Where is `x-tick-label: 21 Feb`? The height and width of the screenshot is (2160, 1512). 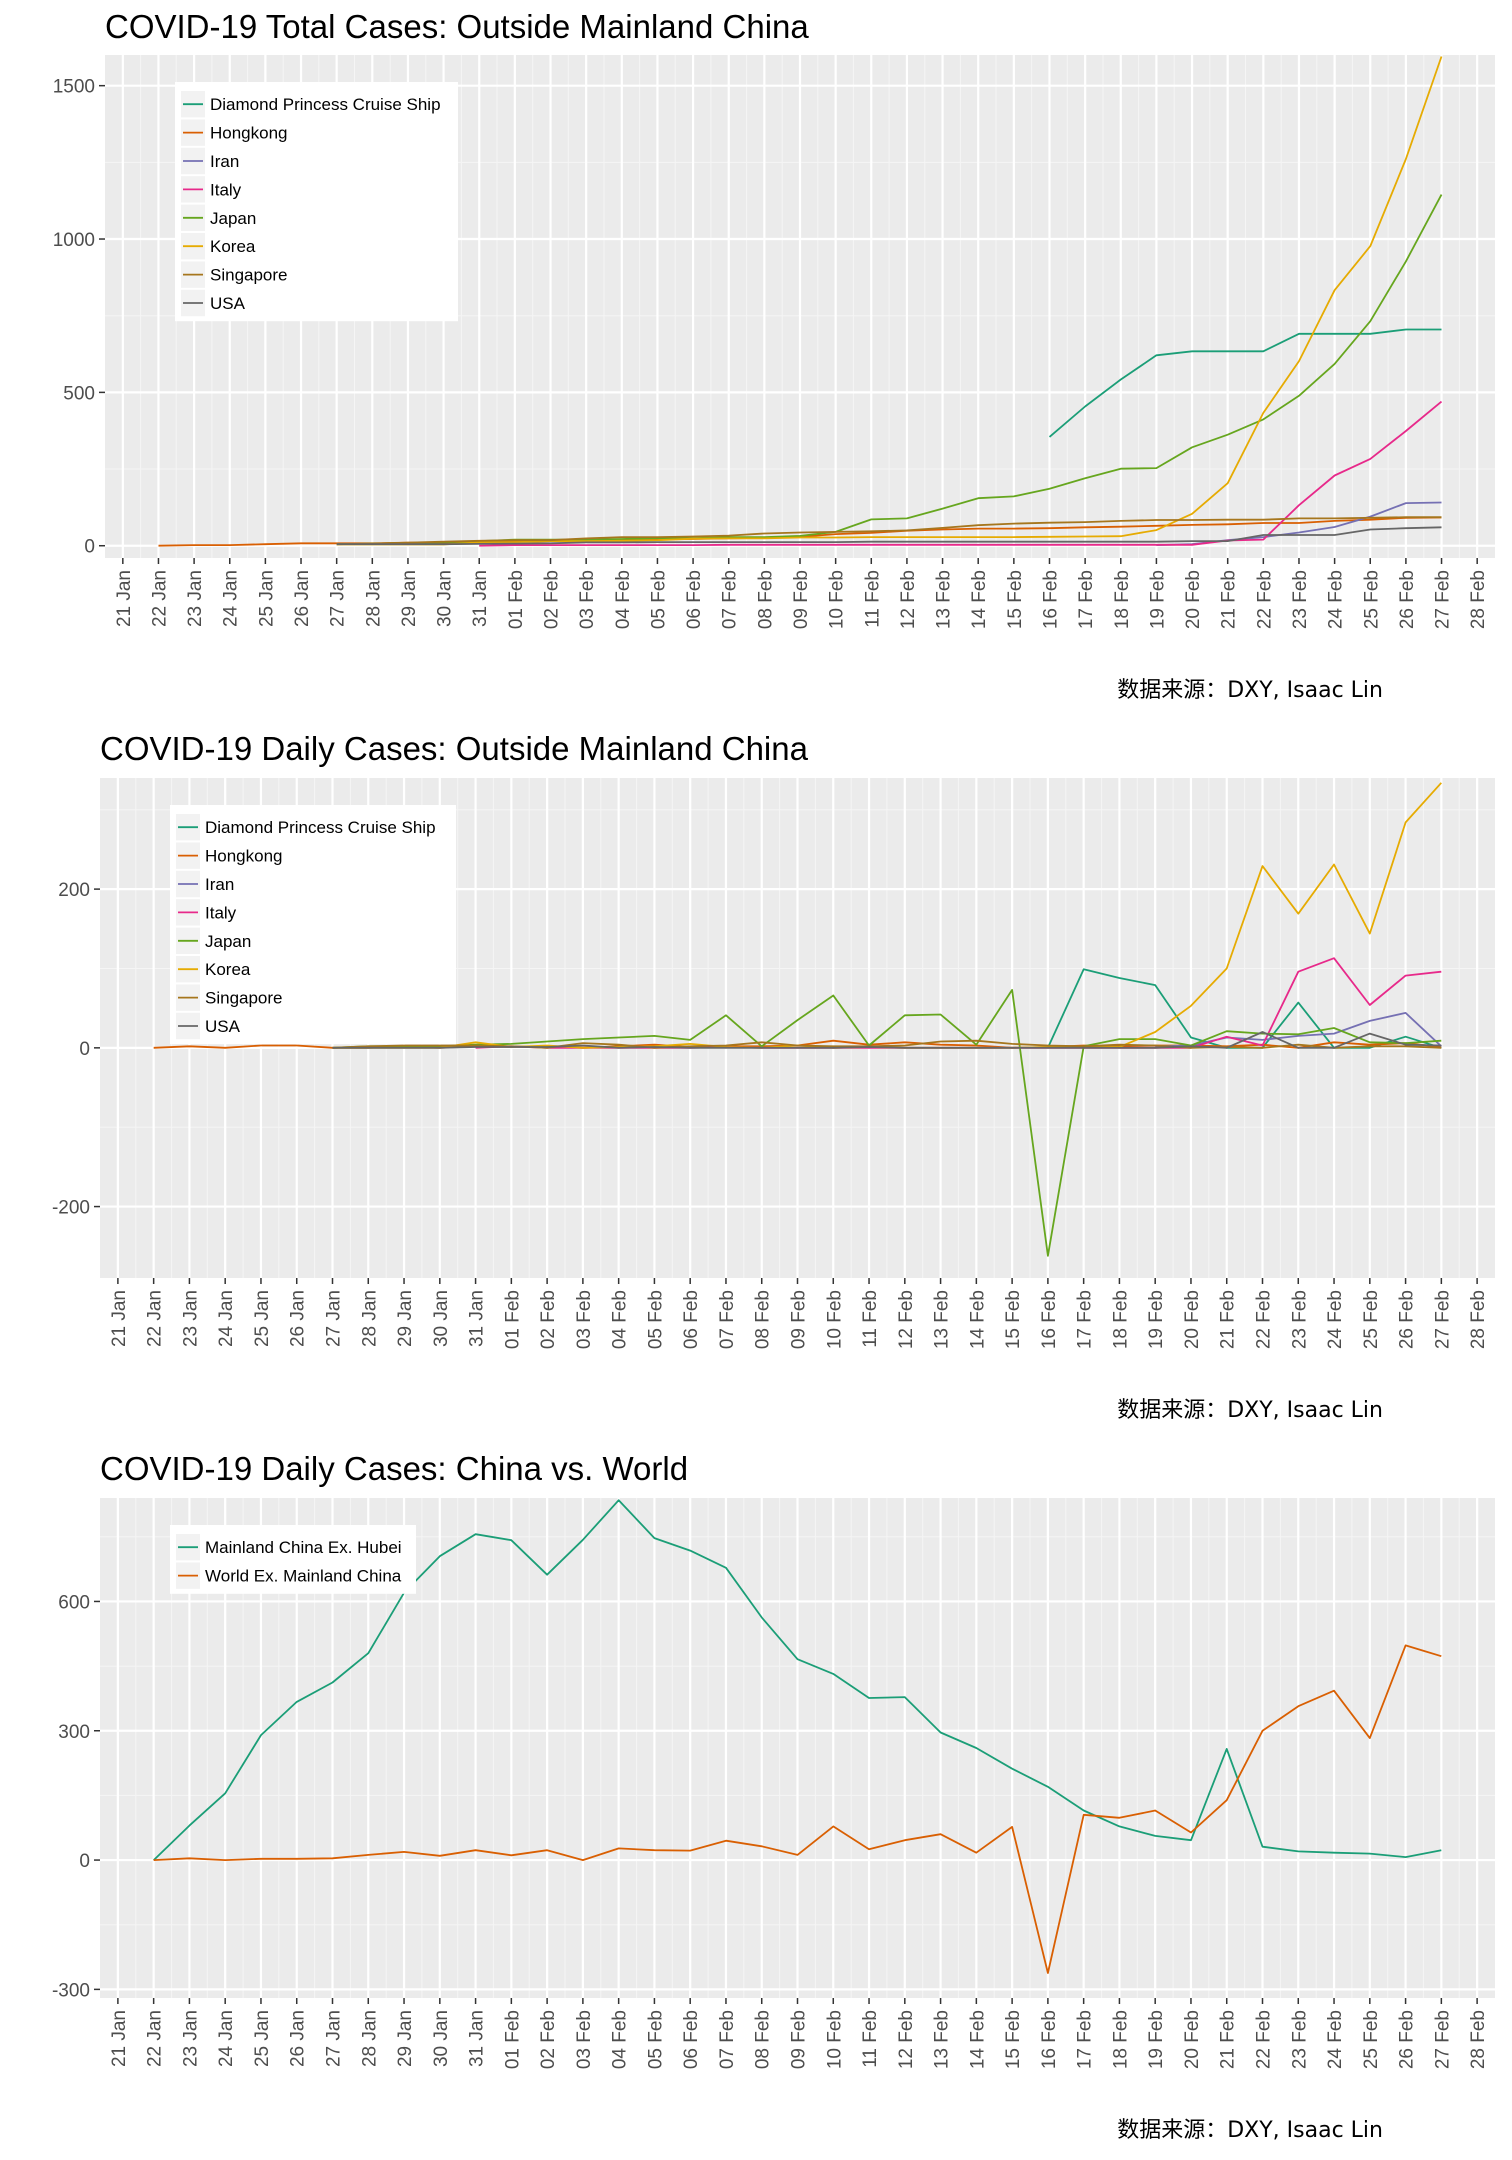
x-tick-label: 21 Feb is located at coordinates (1228, 1319).